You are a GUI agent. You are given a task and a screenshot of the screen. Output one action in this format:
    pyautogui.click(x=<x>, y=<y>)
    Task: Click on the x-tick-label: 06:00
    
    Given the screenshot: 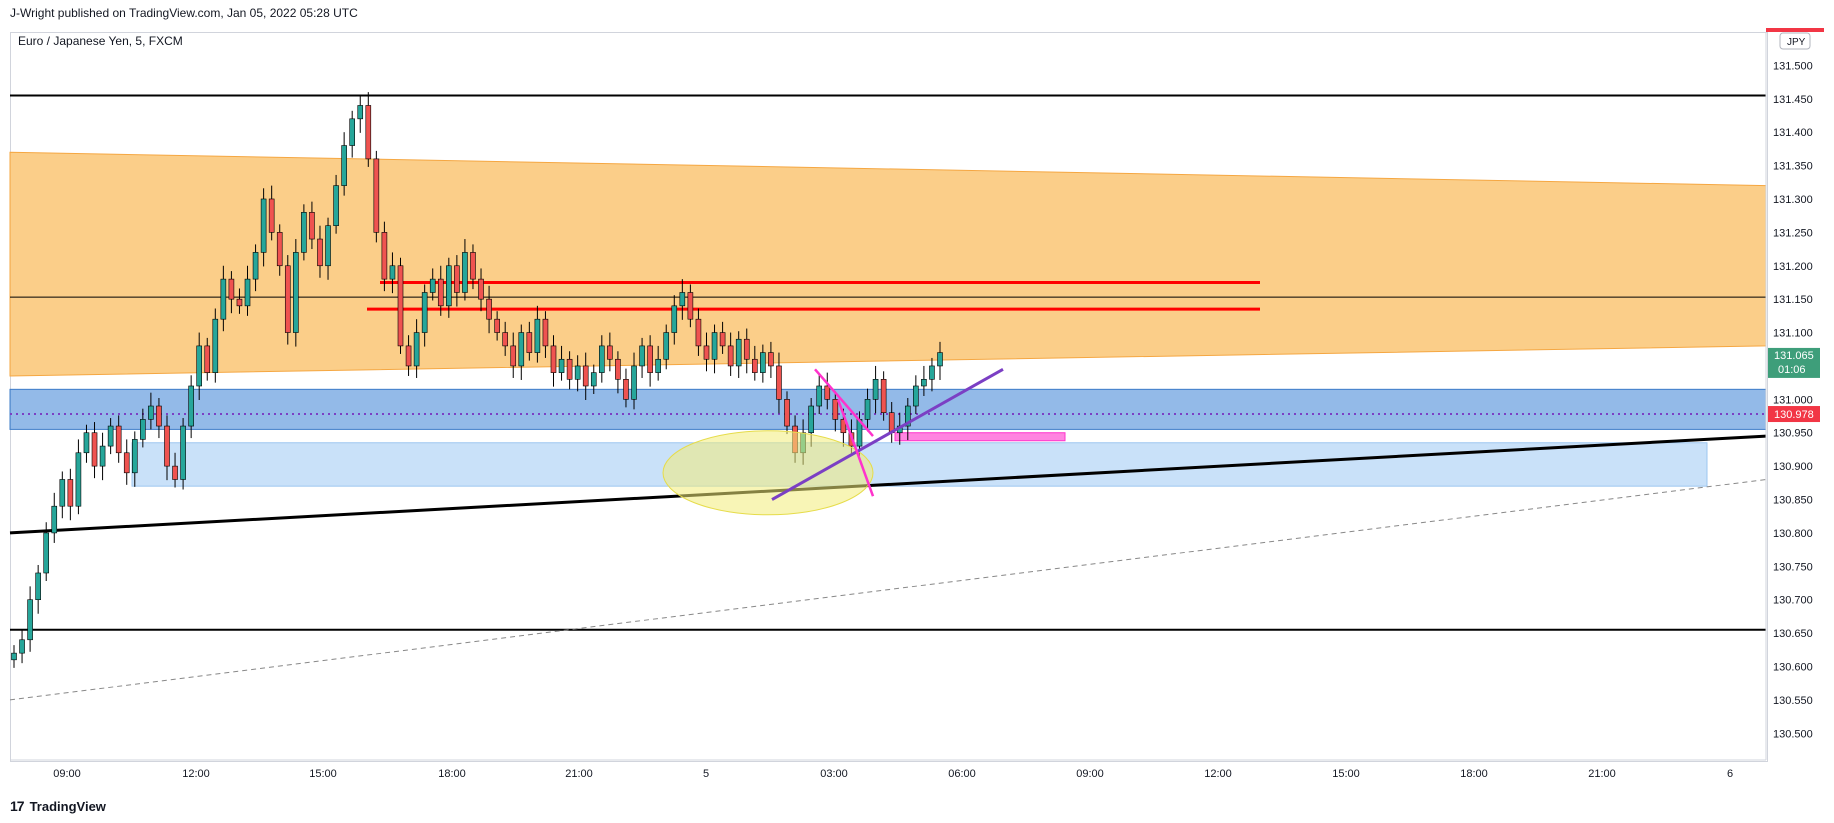 What is the action you would take?
    pyautogui.click(x=962, y=774)
    